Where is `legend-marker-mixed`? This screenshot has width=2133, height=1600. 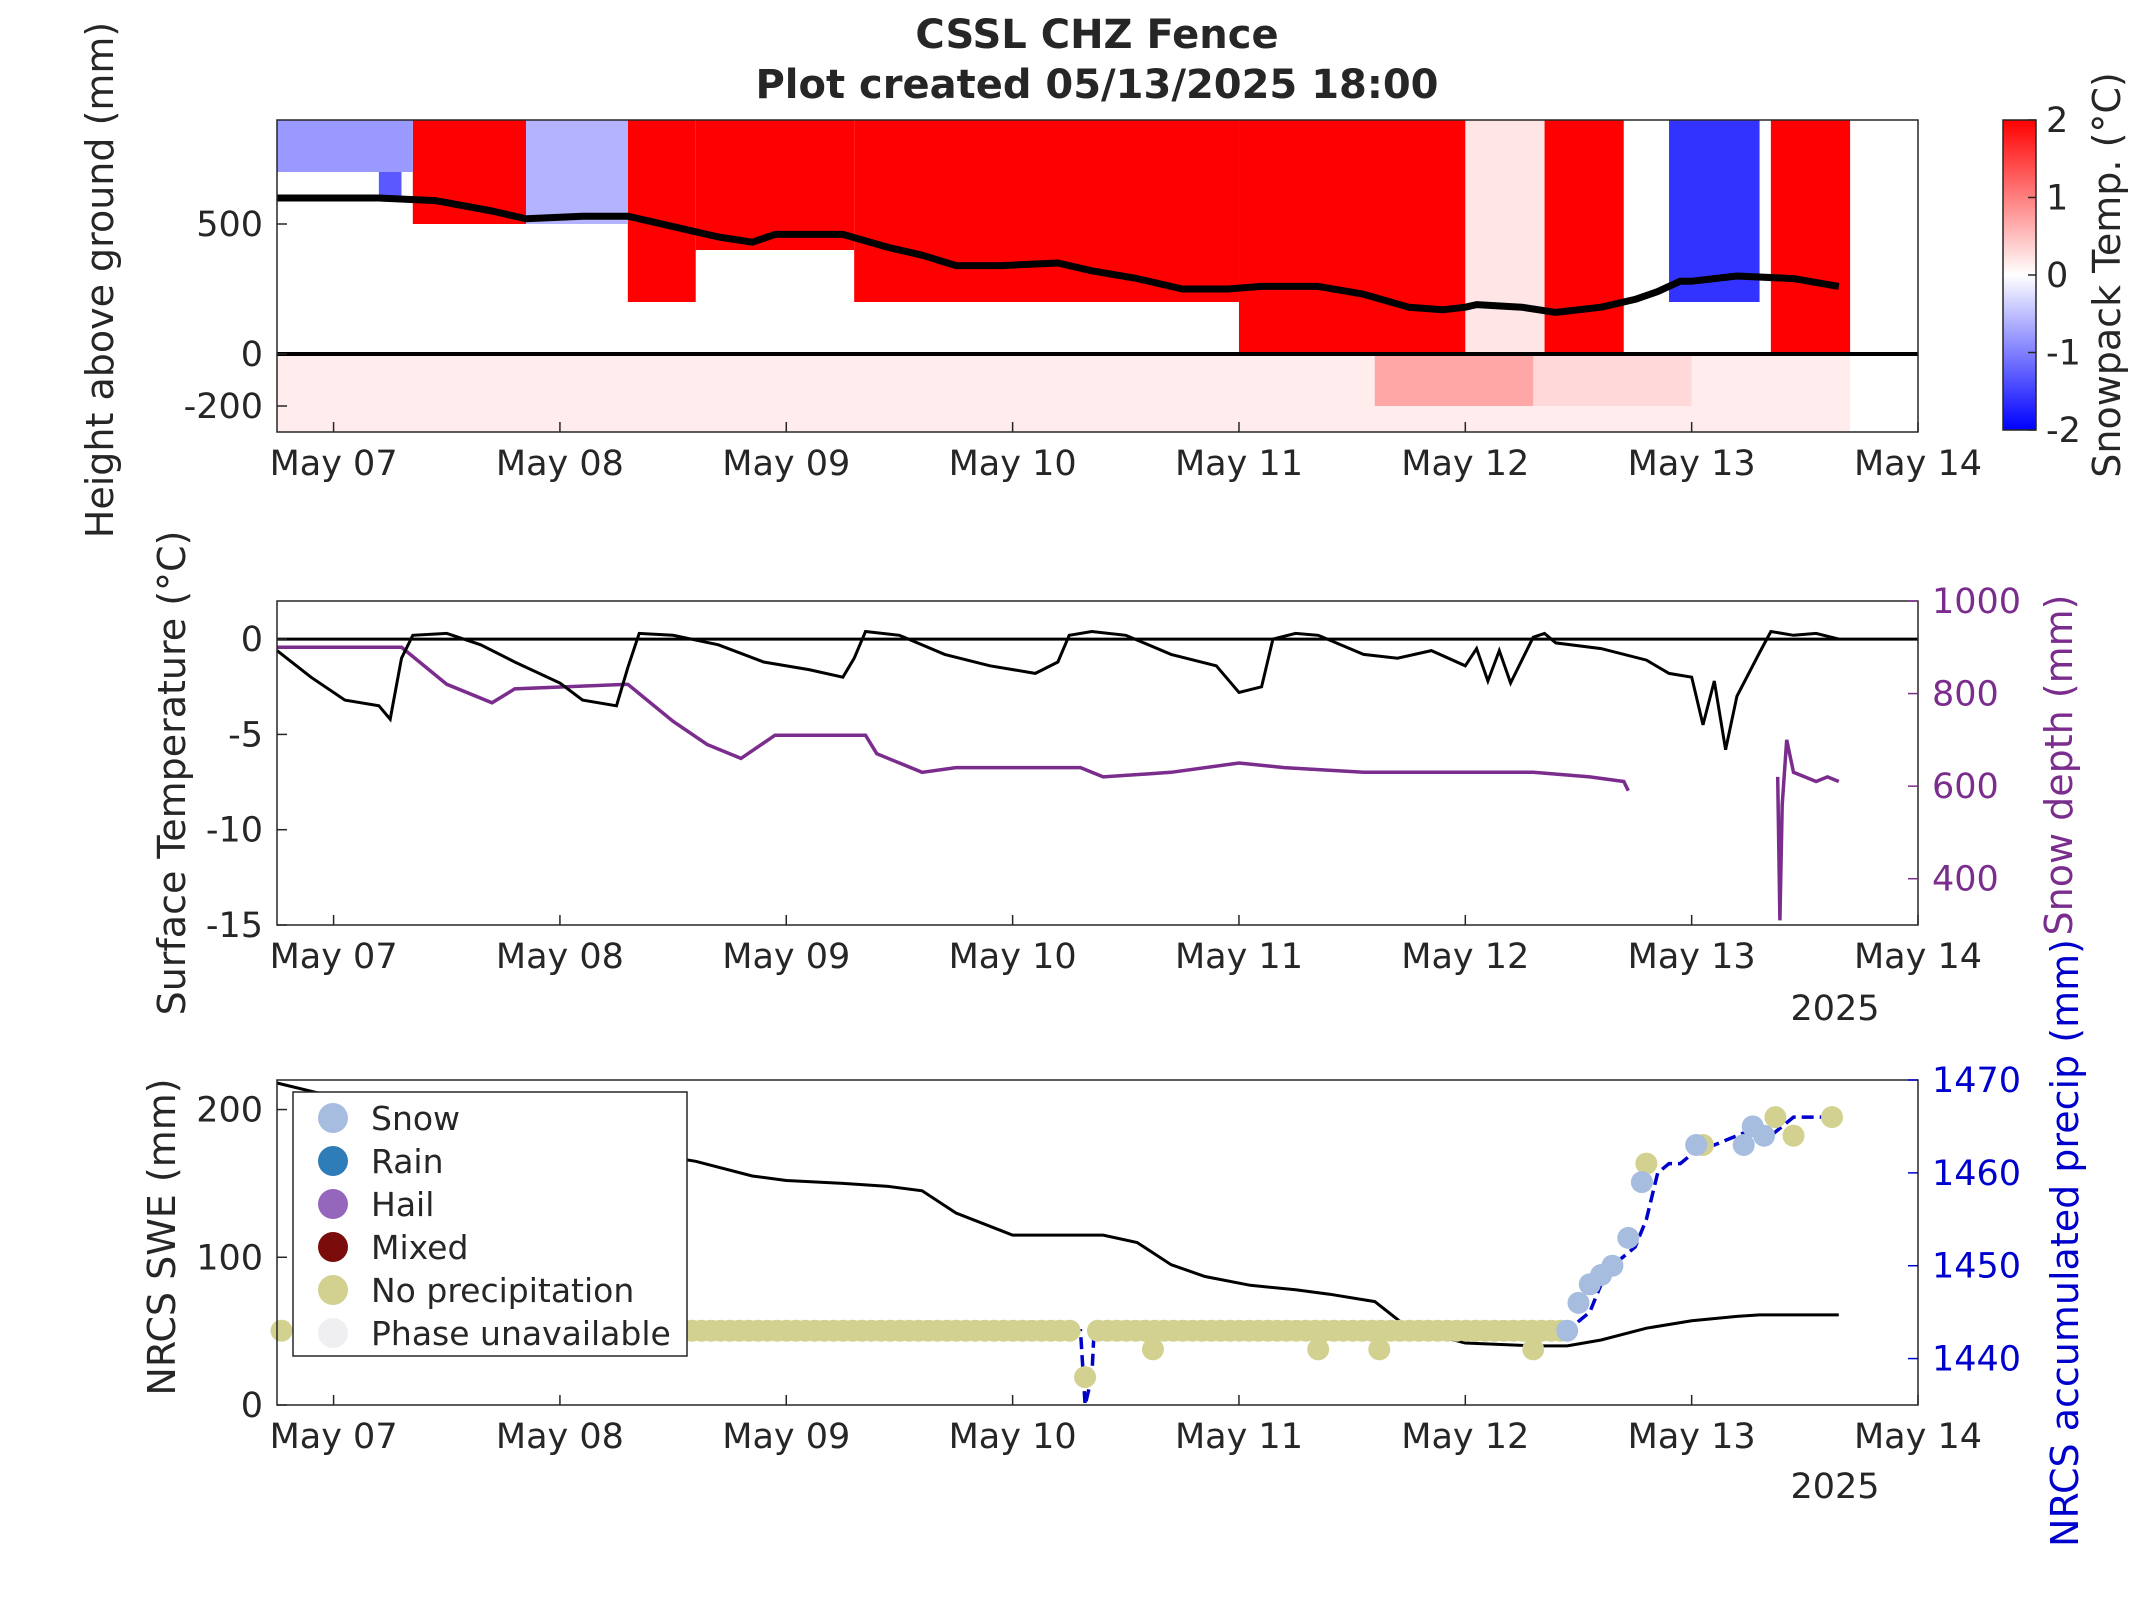 legend-marker-mixed is located at coordinates (333, 1247).